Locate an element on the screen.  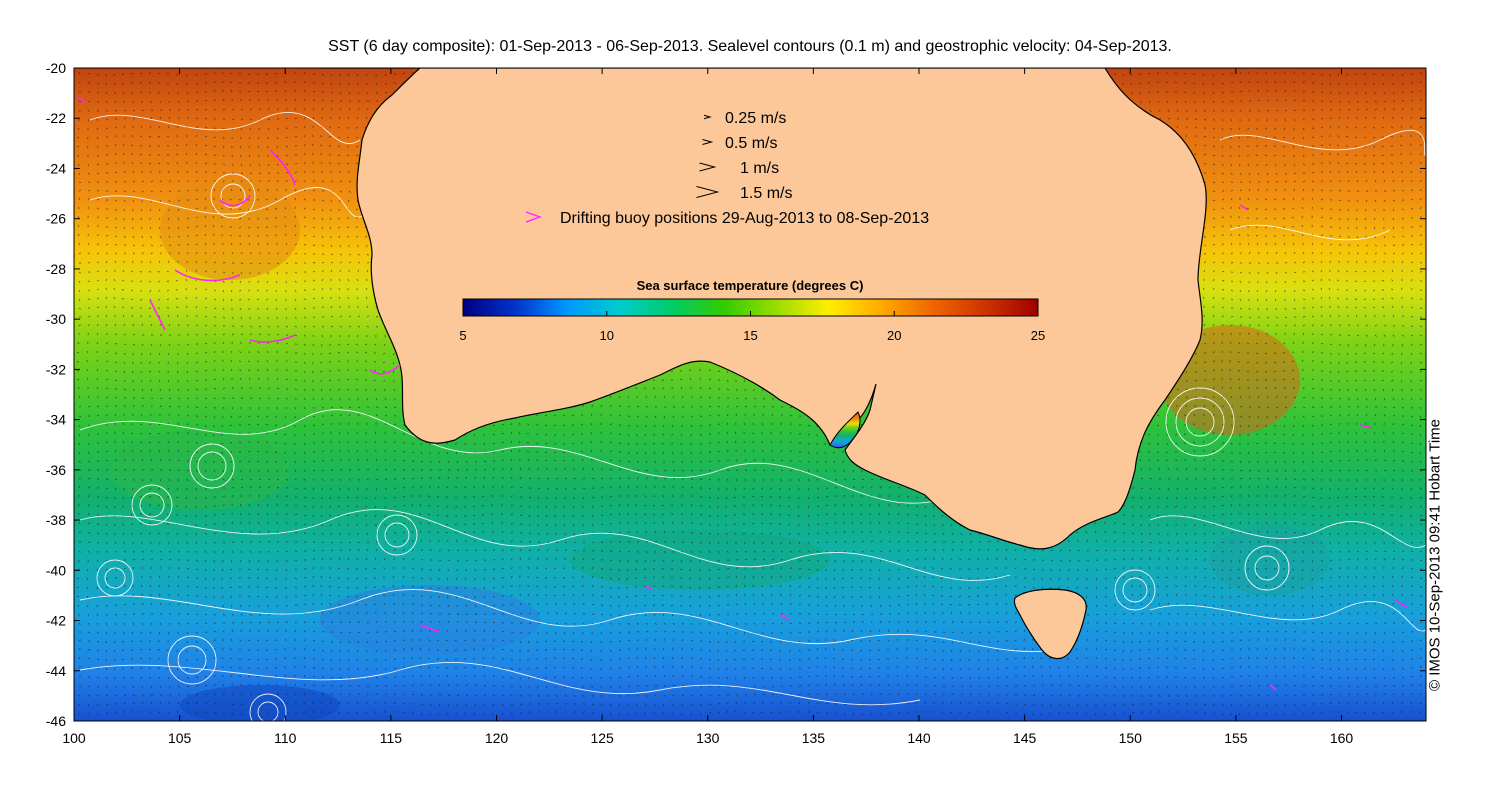
colorbar-title: Sea surface temperature (degrees C) is located at coordinates (750, 285).